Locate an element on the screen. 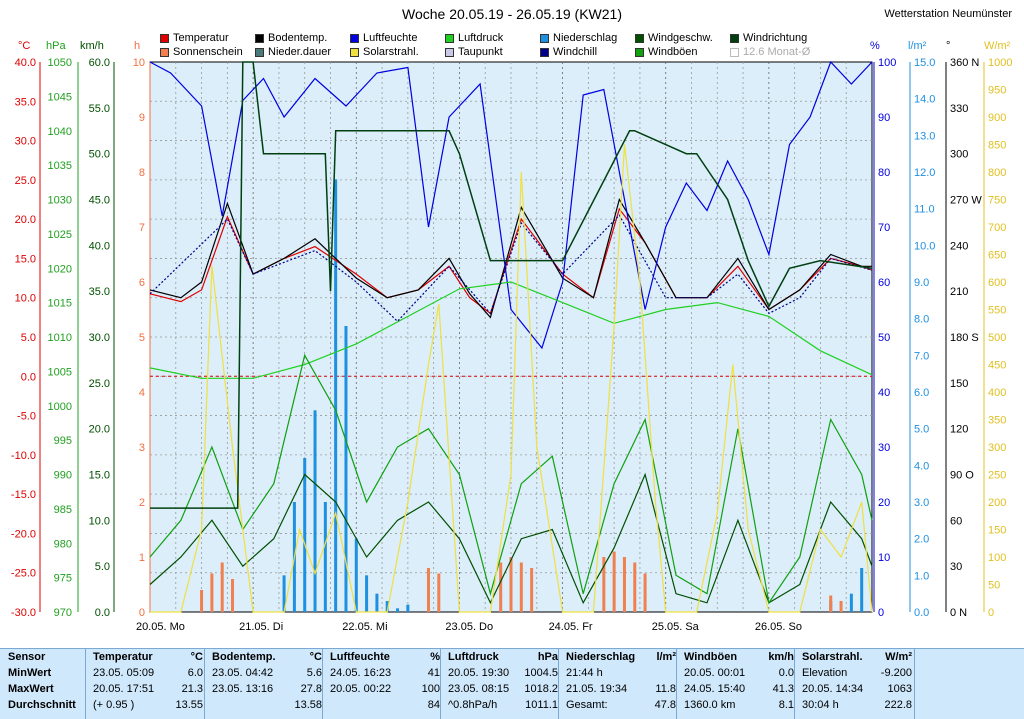  tick-label-sun_h: 4 is located at coordinates (142, 393).